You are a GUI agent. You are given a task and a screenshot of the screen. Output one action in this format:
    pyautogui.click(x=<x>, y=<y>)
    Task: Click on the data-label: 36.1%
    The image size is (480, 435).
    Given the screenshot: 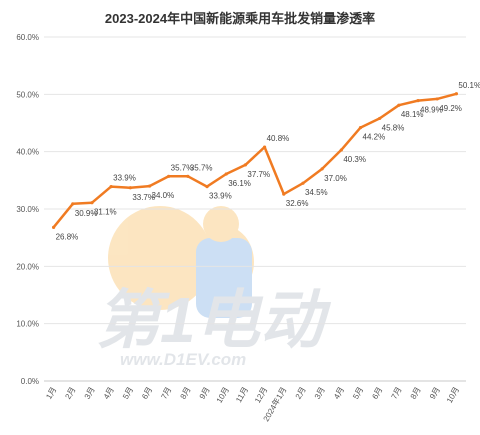 What is the action you would take?
    pyautogui.click(x=239, y=183)
    